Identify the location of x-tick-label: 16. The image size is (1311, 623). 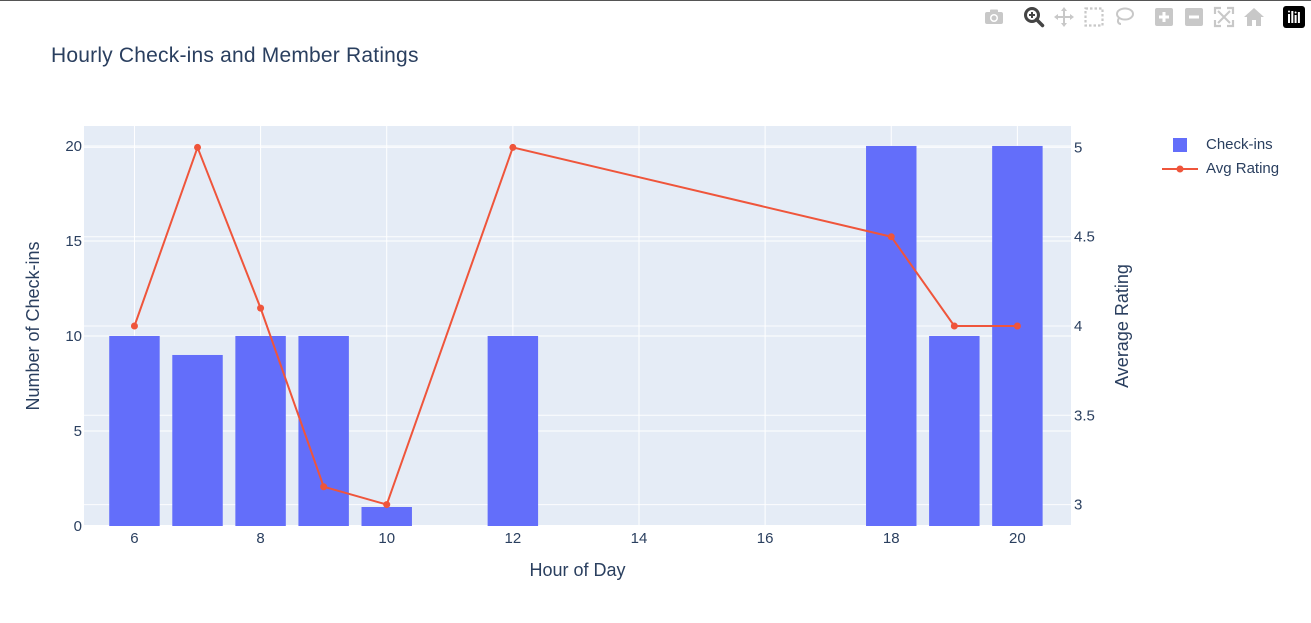
(765, 538).